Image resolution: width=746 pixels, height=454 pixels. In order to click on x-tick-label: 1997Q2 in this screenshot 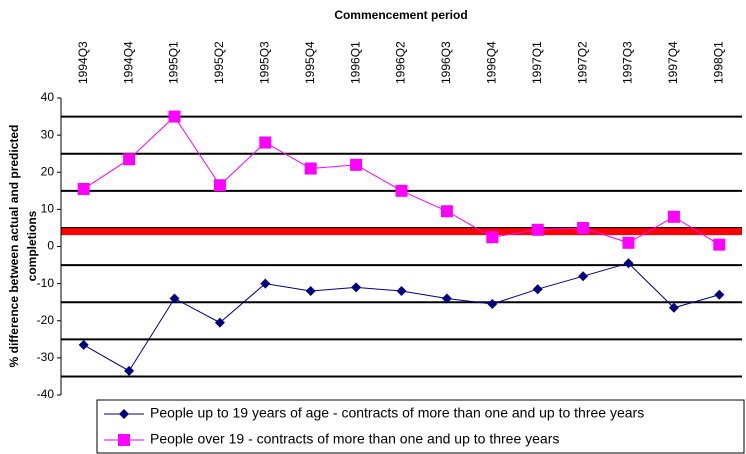, I will do `click(582, 62)`.